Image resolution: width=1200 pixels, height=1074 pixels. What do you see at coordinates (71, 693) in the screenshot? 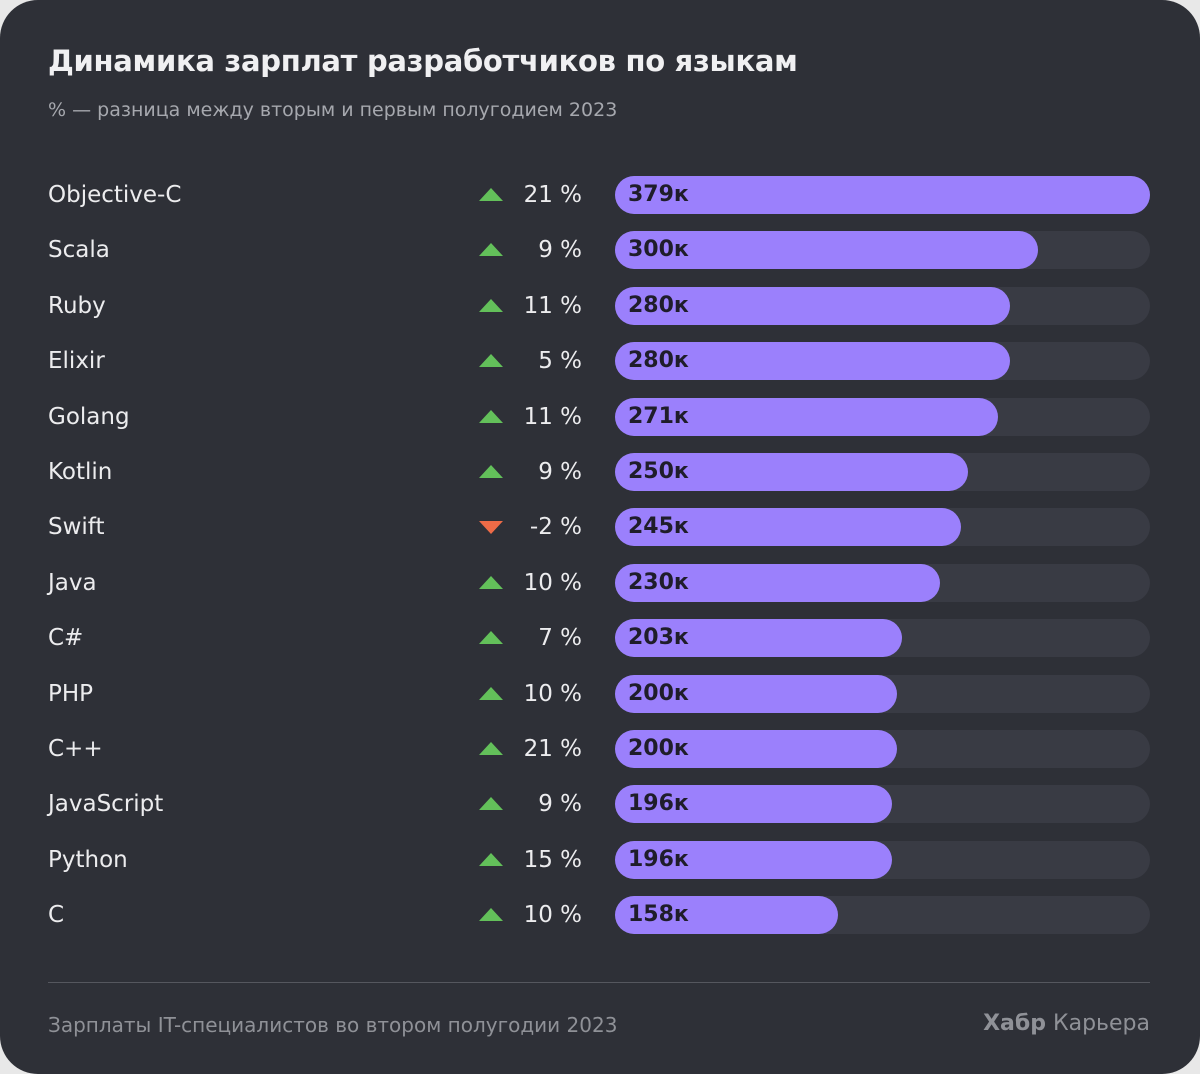
I see `category-label: PHP` at bounding box center [71, 693].